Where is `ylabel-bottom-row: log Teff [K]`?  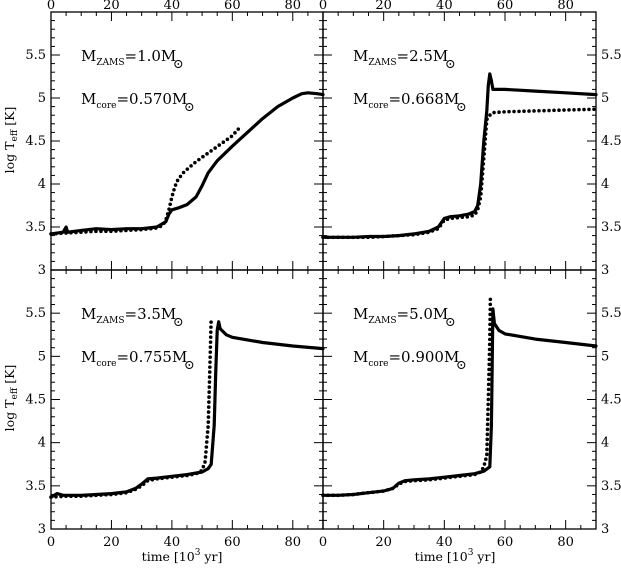 ylabel-bottom-row: log Teff [K] is located at coordinates (11, 398).